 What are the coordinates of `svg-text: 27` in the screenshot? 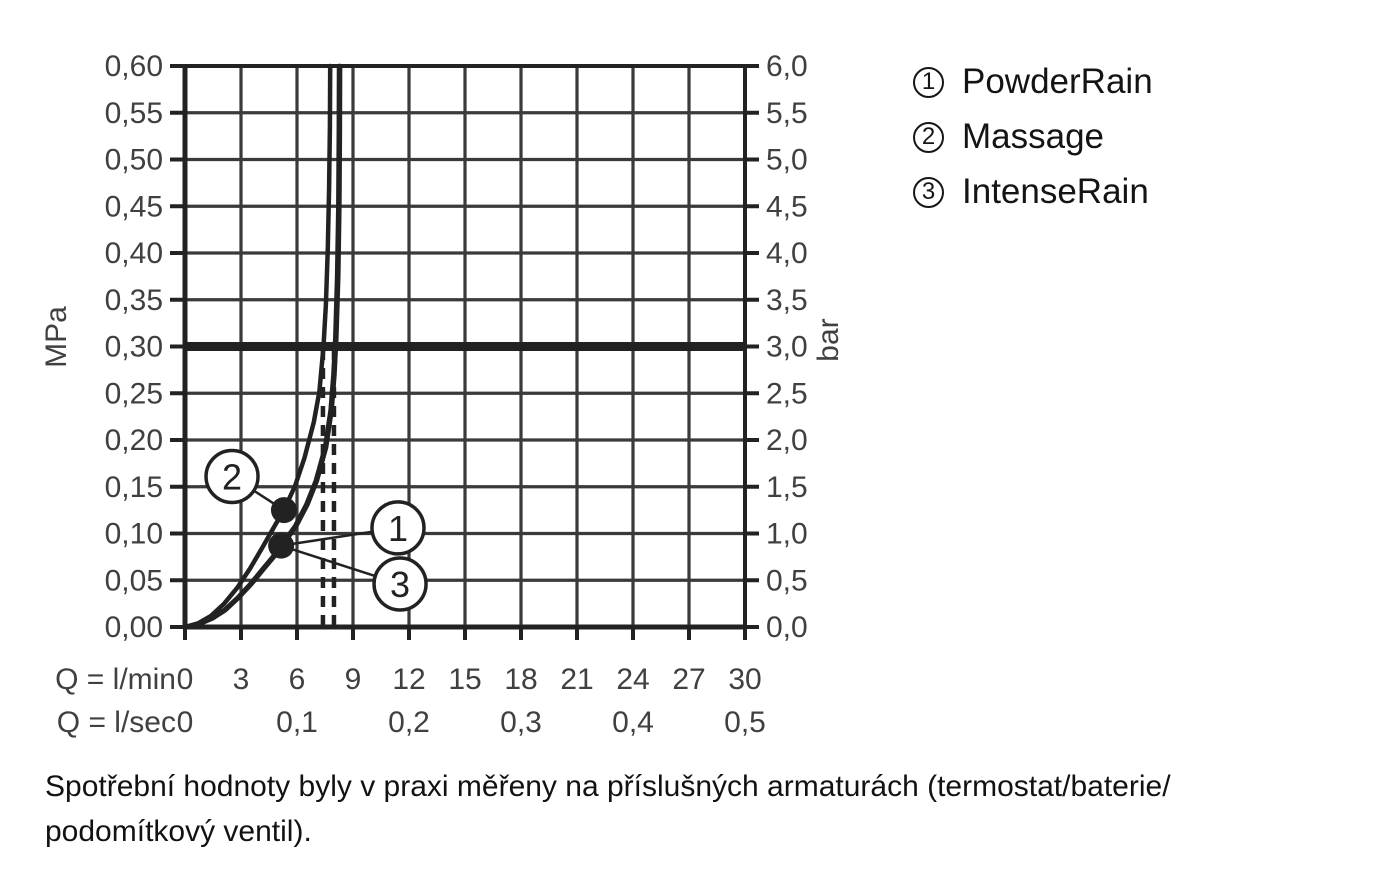 It's located at (688, 679).